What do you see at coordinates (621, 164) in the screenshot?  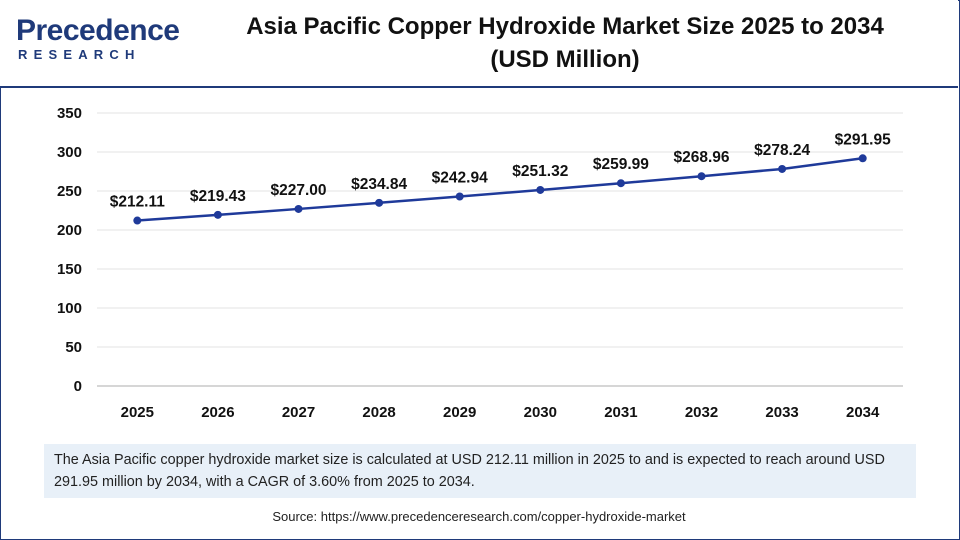 I see `data-label: $259.99` at bounding box center [621, 164].